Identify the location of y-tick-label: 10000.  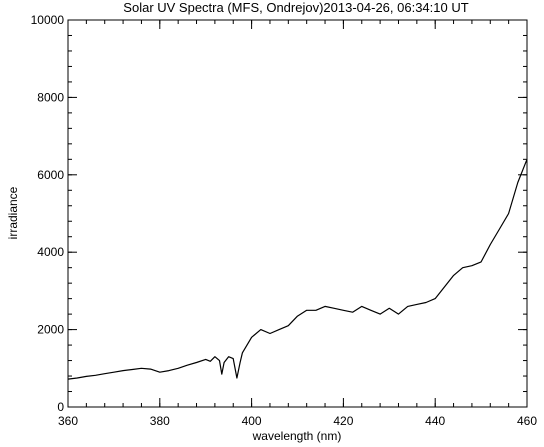
(48, 20).